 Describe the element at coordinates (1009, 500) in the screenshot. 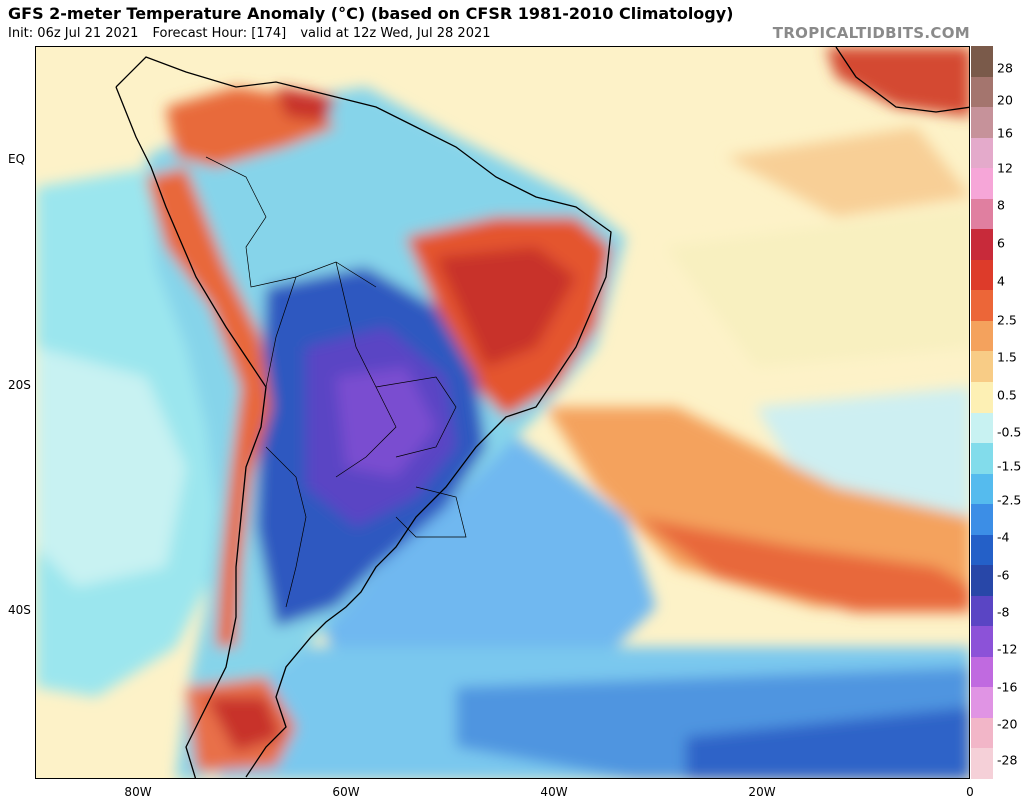

I see `colorbar-label: -2.5` at that location.